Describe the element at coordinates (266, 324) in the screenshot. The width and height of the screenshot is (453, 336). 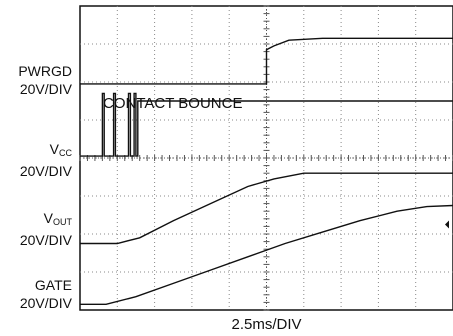
I see `x-axis-label: 2.5ms/DIV` at that location.